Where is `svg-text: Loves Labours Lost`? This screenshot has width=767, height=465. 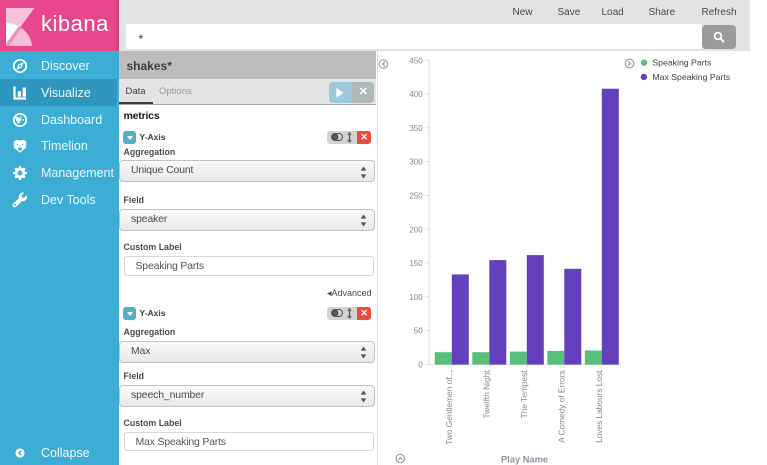
svg-text: Loves Labours Lost is located at coordinates (599, 406).